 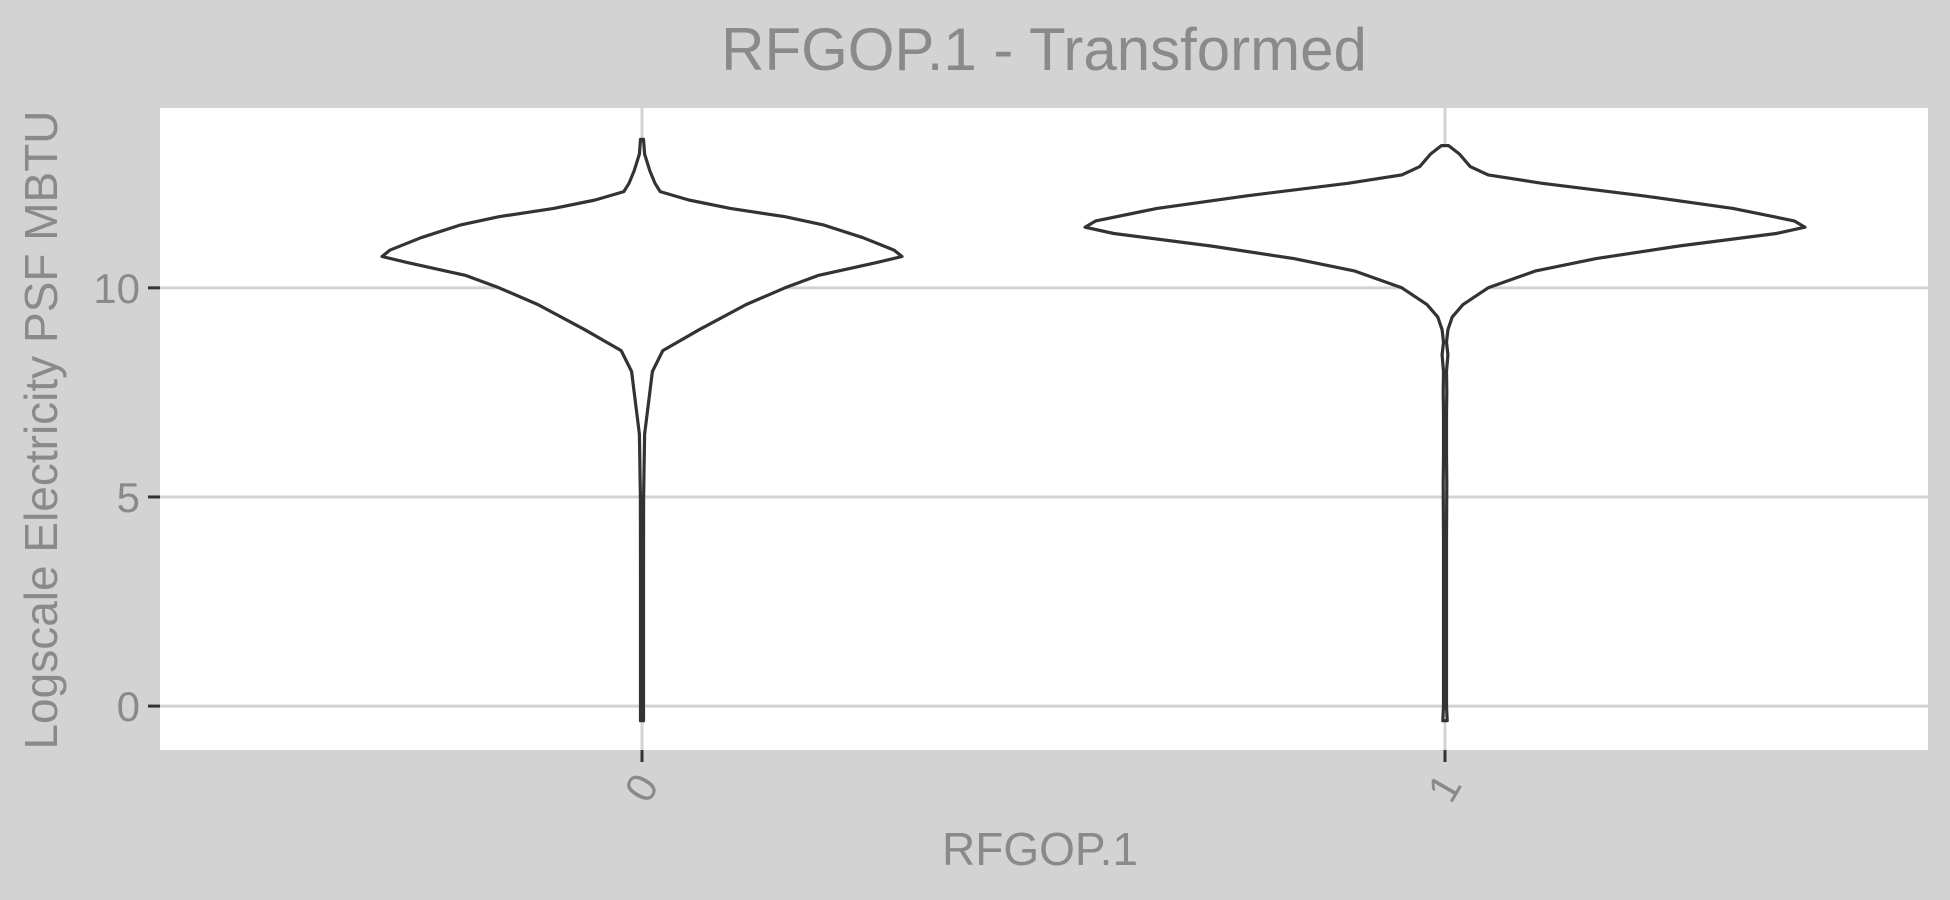 I want to click on y-tick-label: 5, so click(x=128, y=497).